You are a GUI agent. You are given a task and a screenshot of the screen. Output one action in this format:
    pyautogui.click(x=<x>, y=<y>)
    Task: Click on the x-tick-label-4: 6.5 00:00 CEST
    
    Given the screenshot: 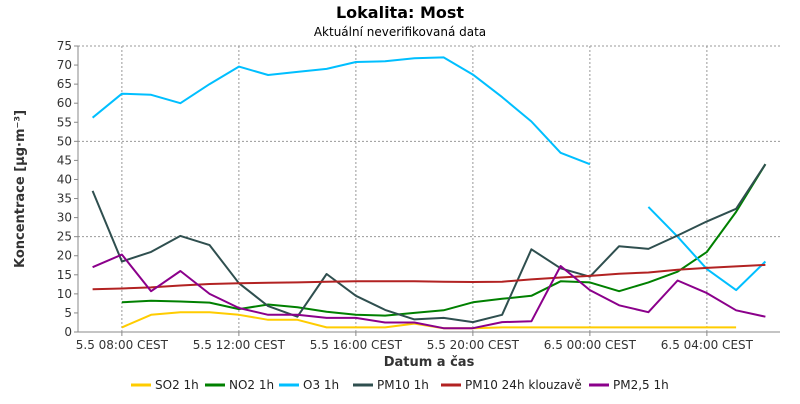 What is the action you would take?
    pyautogui.click(x=590, y=345)
    